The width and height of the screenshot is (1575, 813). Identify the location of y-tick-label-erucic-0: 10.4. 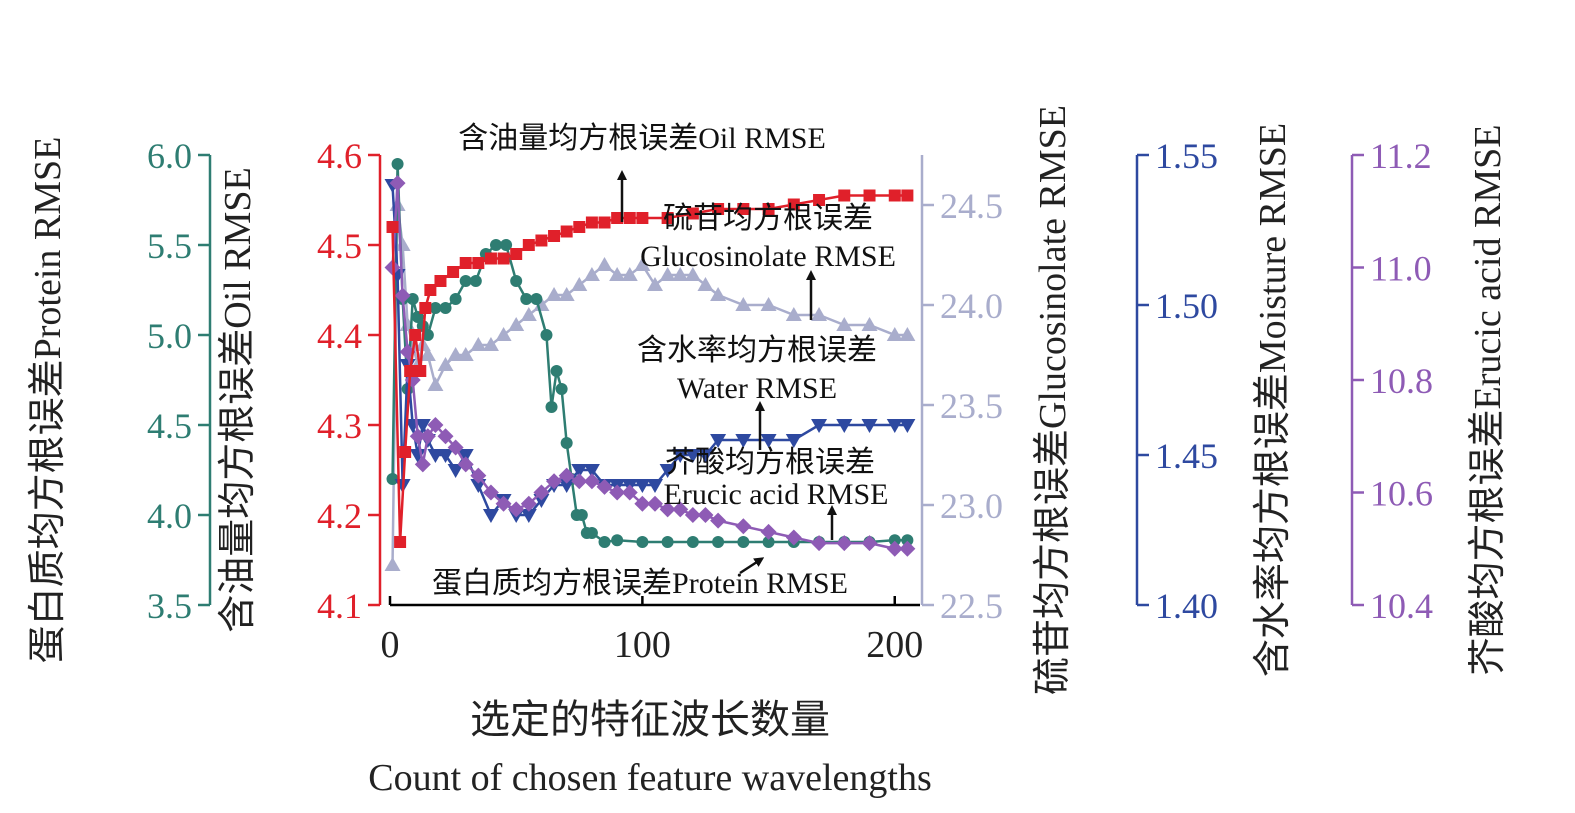
(1401, 606).